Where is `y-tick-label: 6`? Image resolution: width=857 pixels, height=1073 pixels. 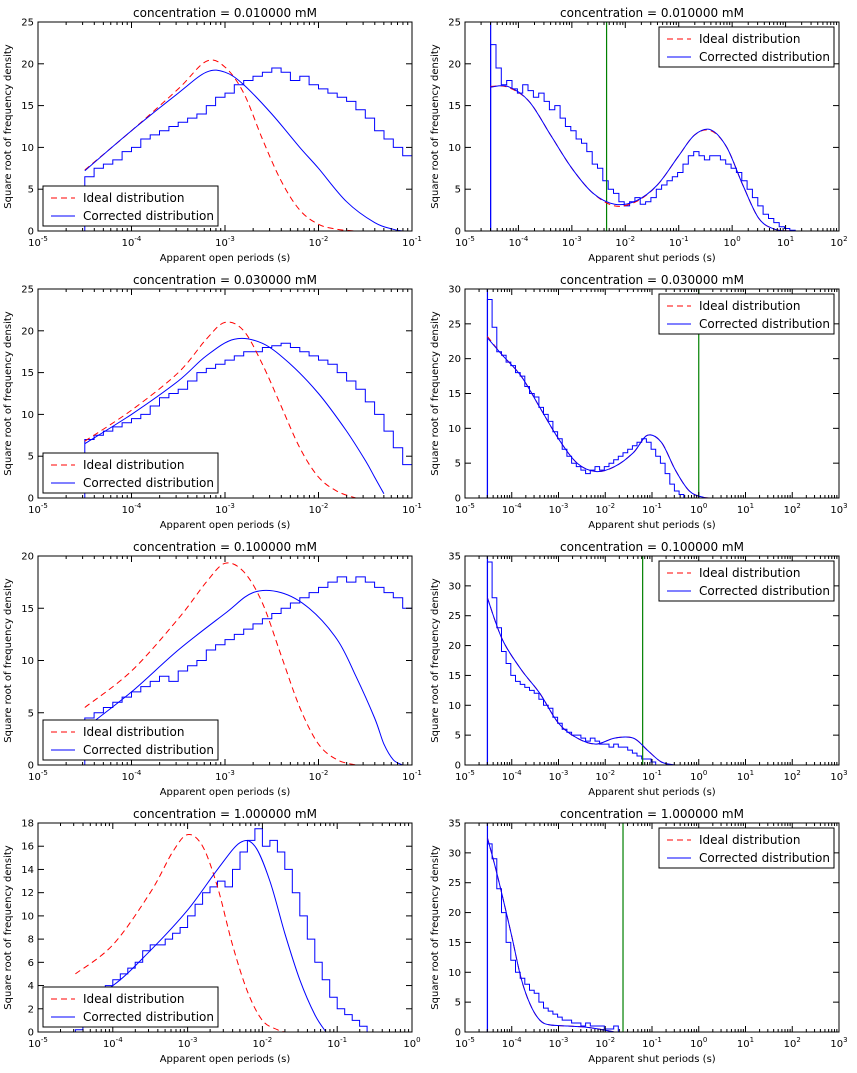
y-tick-label: 6 is located at coordinates (31, 963).